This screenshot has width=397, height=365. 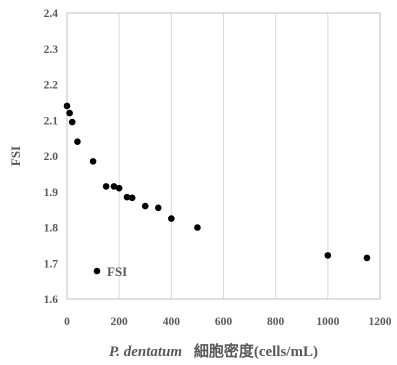 What do you see at coordinates (172, 322) in the screenshot?
I see `x-tick-label: 400` at bounding box center [172, 322].